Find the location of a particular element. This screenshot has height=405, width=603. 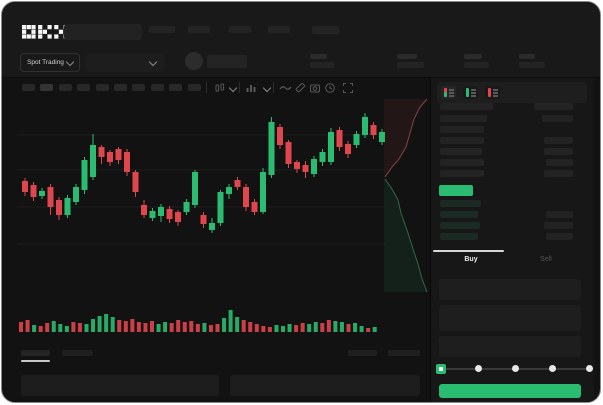

red-green-bar is located at coordinates (445, 92).